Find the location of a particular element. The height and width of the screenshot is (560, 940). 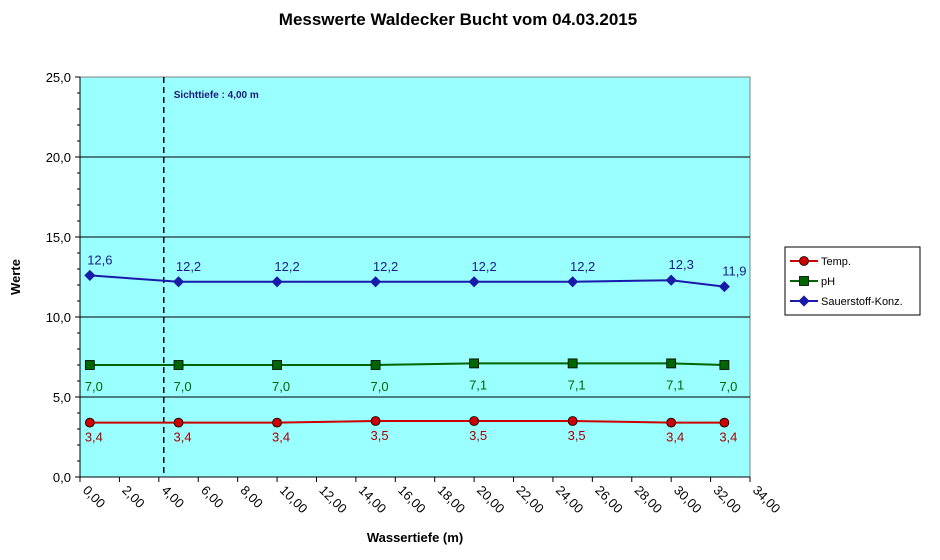

legend-label: pH is located at coordinates (828, 282).